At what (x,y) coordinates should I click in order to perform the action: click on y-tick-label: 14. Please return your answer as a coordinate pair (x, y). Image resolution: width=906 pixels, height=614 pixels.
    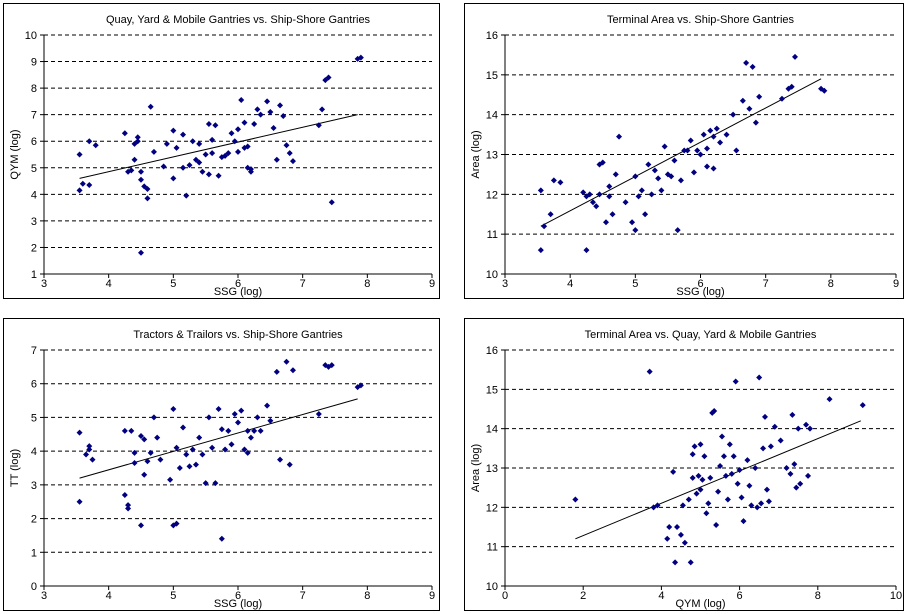
    Looking at the image, I should click on (492, 430).